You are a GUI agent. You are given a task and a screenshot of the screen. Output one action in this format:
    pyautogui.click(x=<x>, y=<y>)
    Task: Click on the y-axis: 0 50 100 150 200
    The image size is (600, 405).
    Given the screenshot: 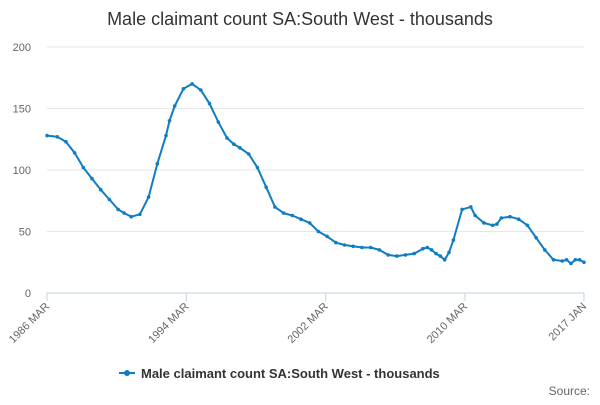 What is the action you would take?
    pyautogui.click(x=22, y=171)
    